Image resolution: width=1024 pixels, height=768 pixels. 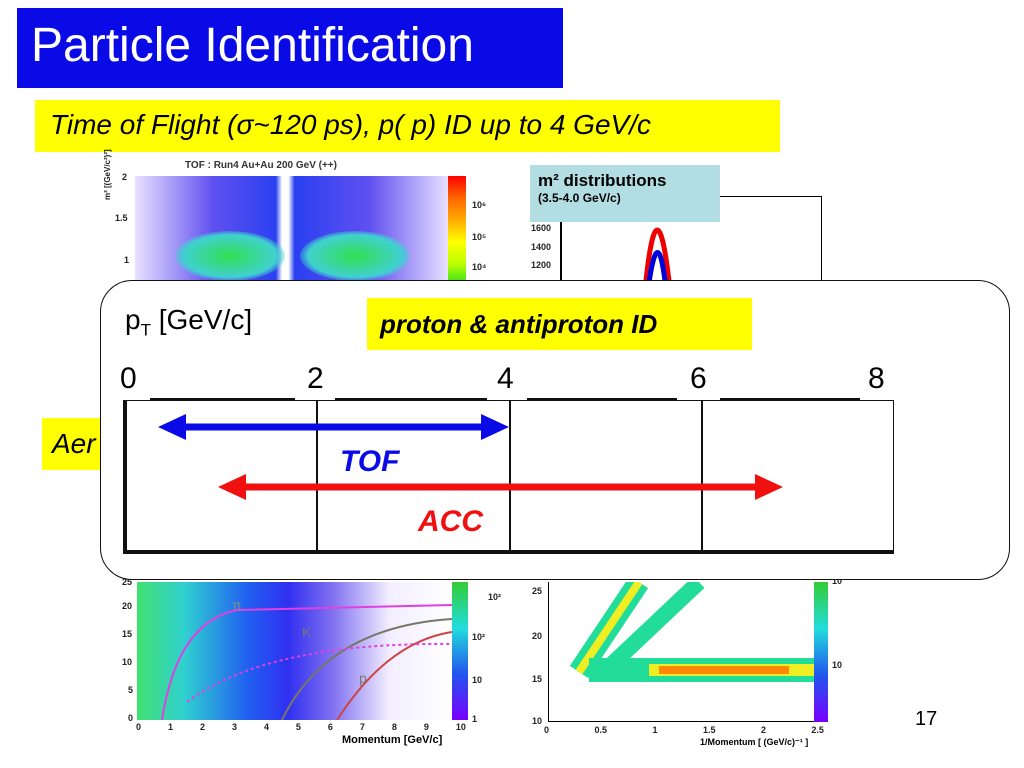 I want to click on xtick: 2.5, so click(x=817, y=730).